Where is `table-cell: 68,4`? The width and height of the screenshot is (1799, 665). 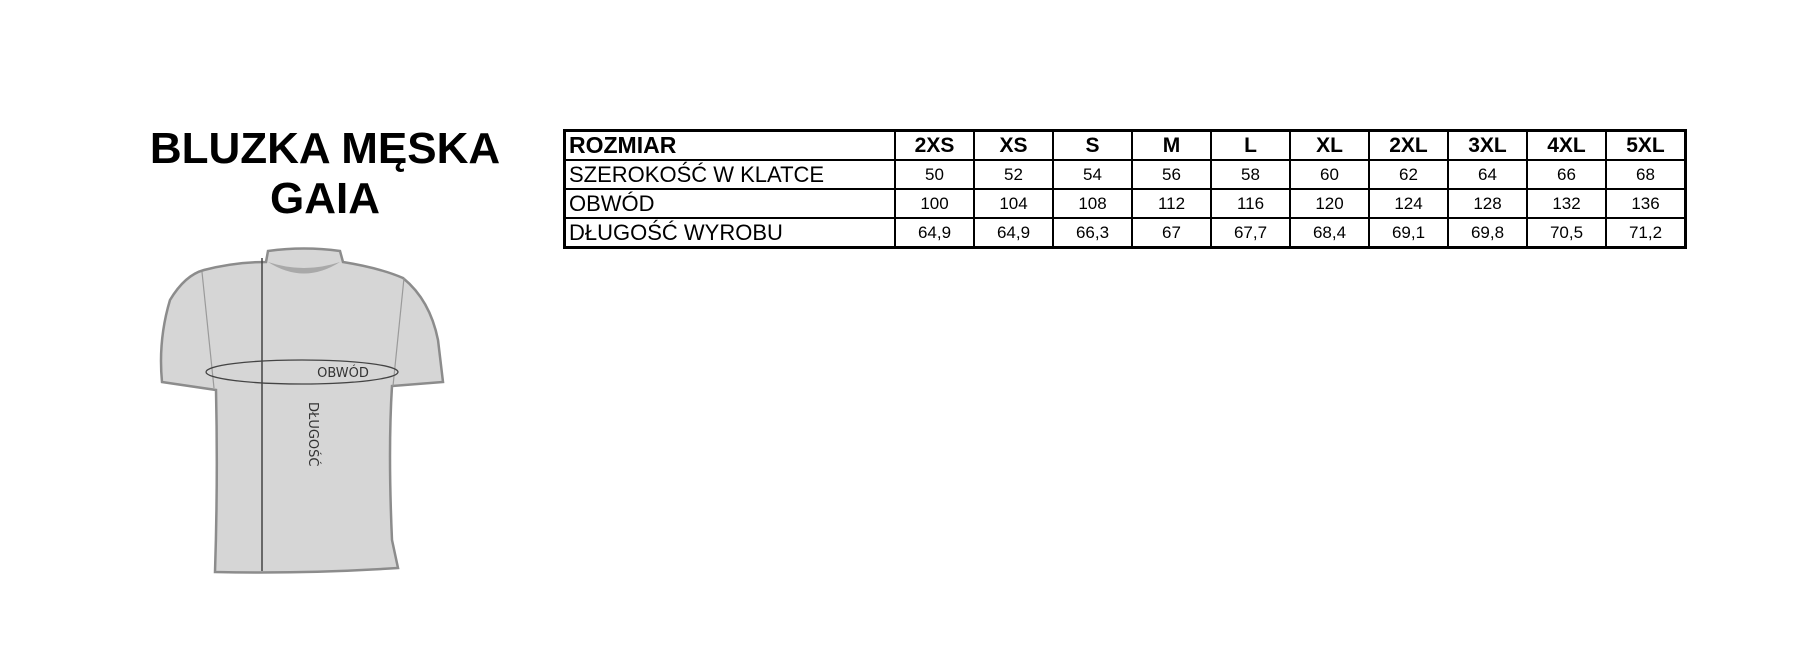
table-cell: 68,4 is located at coordinates (1329, 233).